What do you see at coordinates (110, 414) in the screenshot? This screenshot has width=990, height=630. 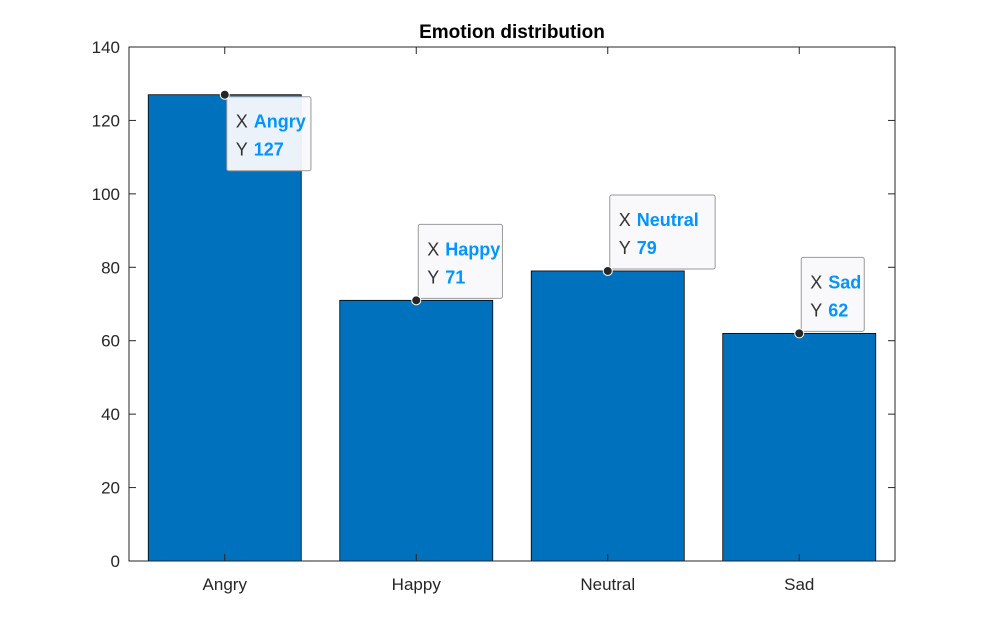 I see `y-tick-label: 40` at bounding box center [110, 414].